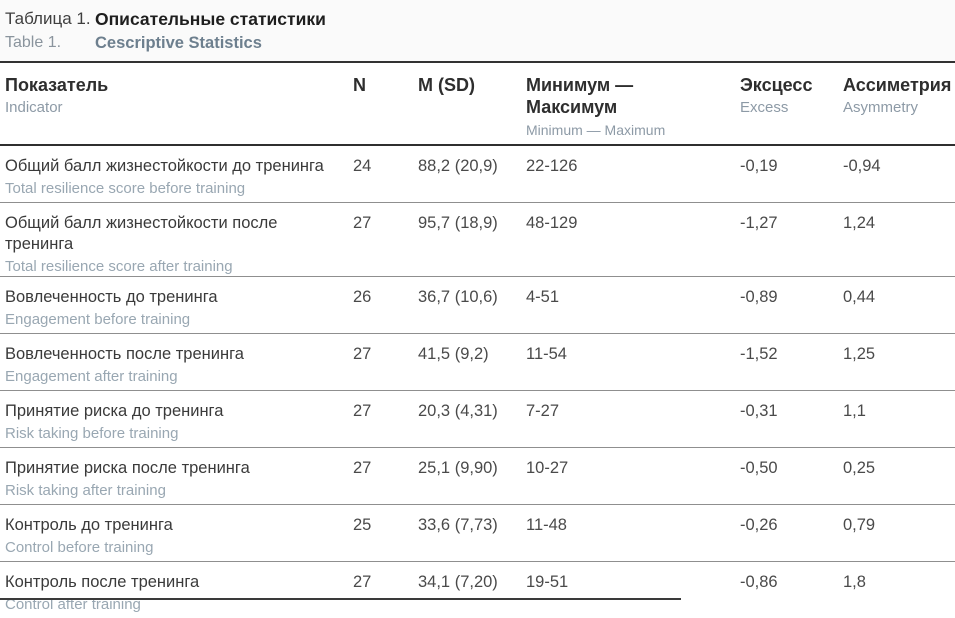 The height and width of the screenshot is (618, 955). I want to click on caption-title-ru: Описательные статистики, so click(210, 19).